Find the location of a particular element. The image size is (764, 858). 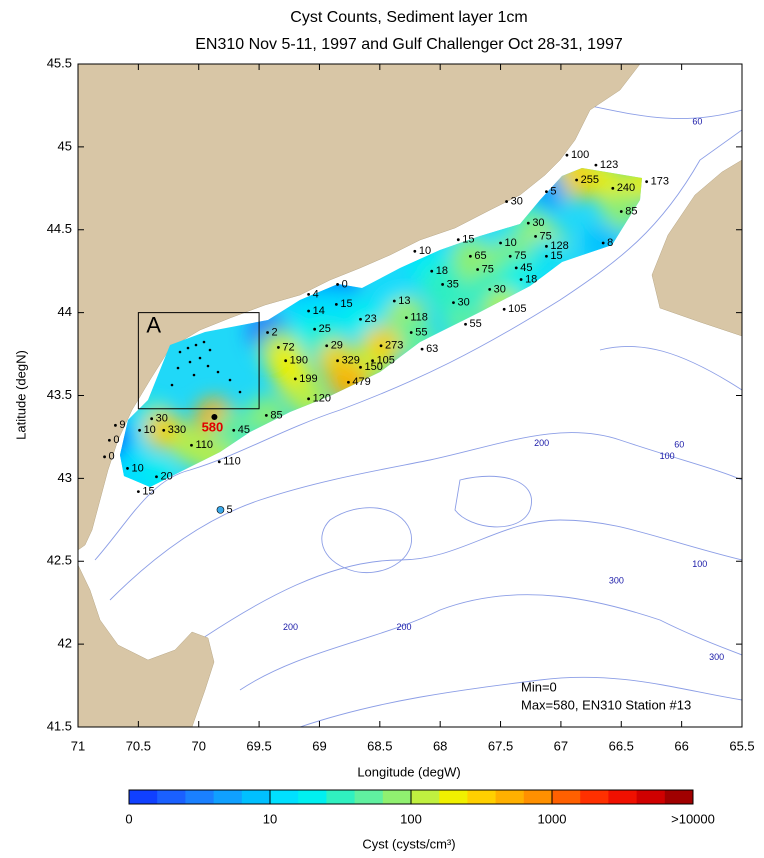

colorbar-label: Cyst (cysts/cm³) is located at coordinates (408, 843).